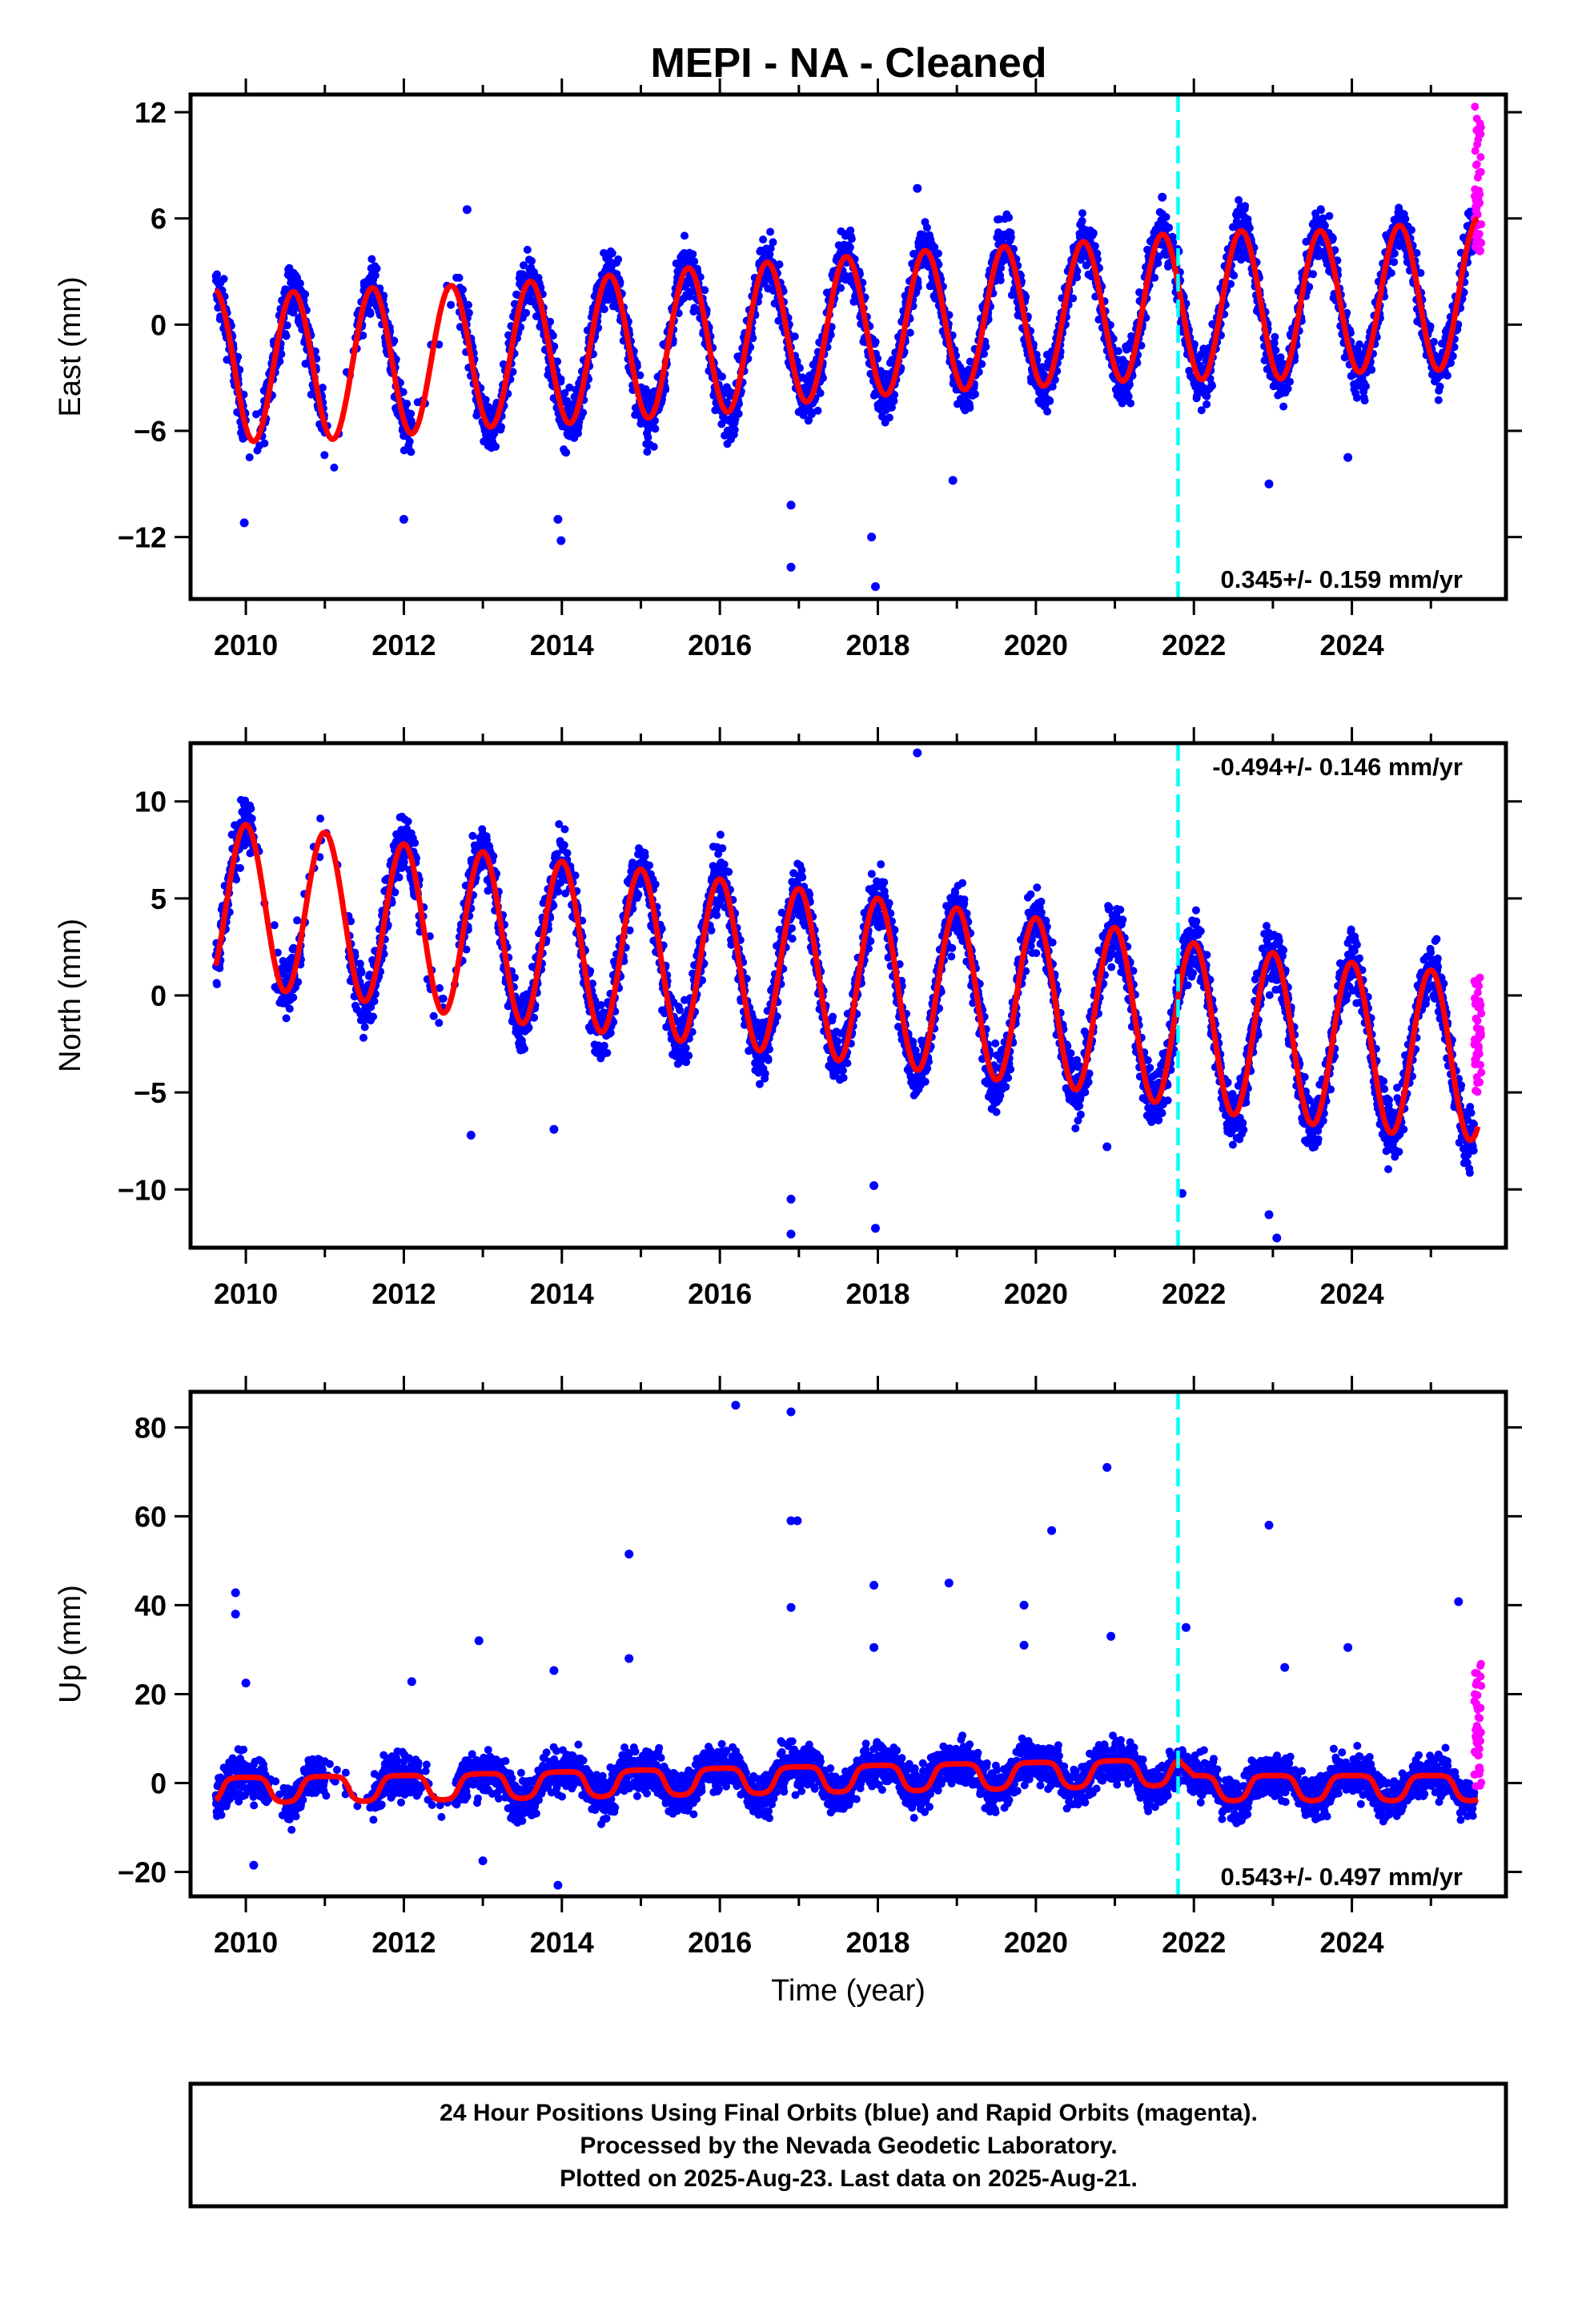 The image size is (1582, 2324). What do you see at coordinates (70, 346) in the screenshot?
I see `y-axis-label: East (mm)` at bounding box center [70, 346].